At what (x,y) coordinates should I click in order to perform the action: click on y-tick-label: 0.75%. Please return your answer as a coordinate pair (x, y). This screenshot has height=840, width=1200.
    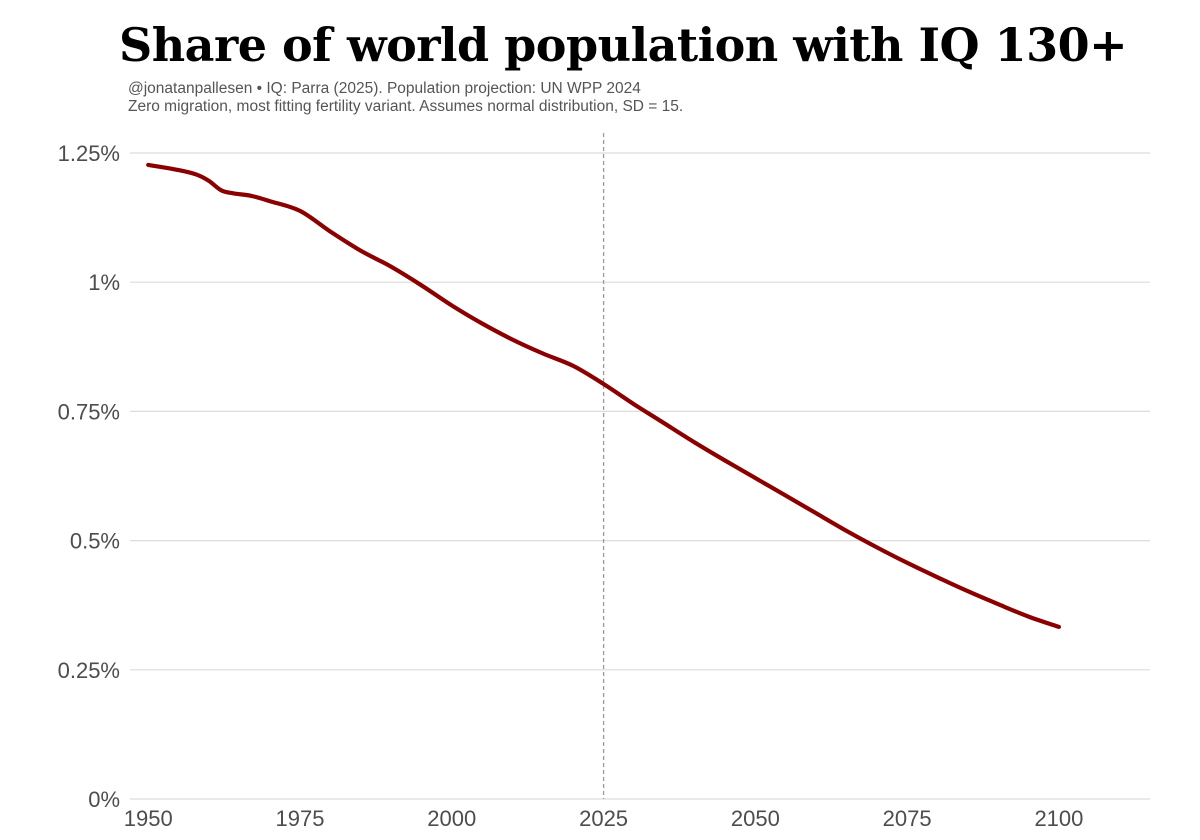
    Looking at the image, I should click on (89, 411).